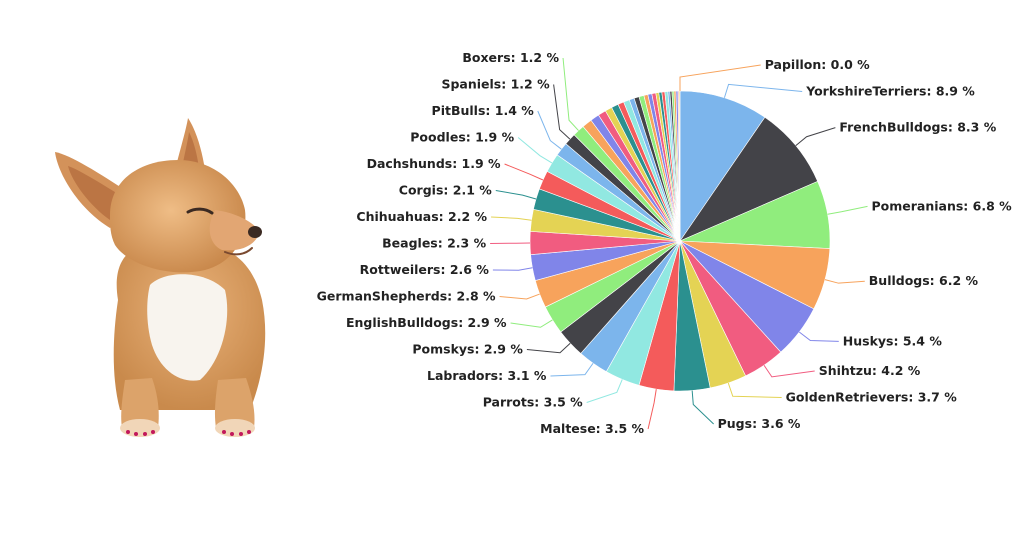 The height and width of the screenshot is (535, 1024). I want to click on slice-label-pit-bulls: PitBulls: 1.4 %, so click(483, 110).